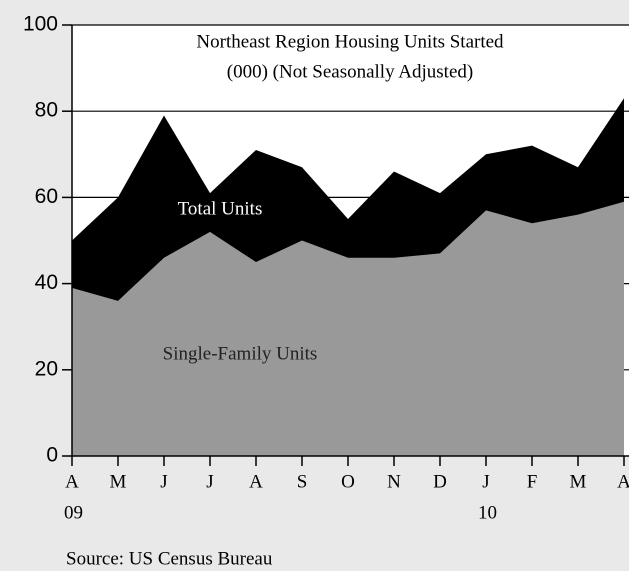  I want to click on y-tick-label: 0, so click(52, 455).